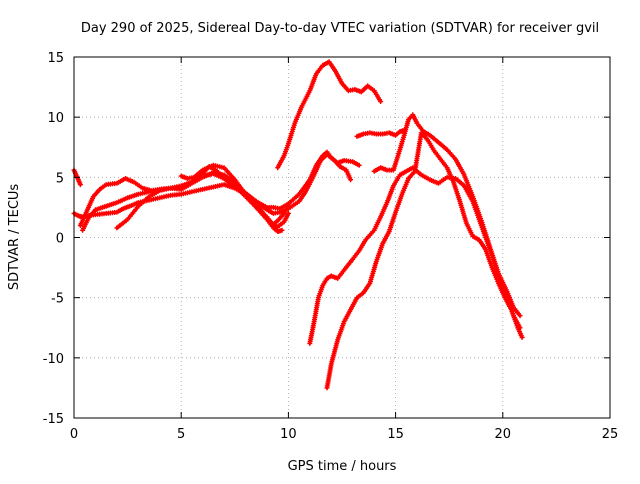 The image size is (640, 484). What do you see at coordinates (74, 434) in the screenshot?
I see `x-tick-label: 0` at bounding box center [74, 434].